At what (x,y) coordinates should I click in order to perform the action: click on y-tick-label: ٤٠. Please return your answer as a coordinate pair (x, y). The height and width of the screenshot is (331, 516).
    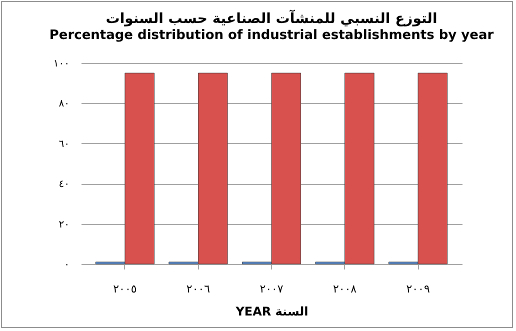
    Looking at the image, I should click on (64, 184).